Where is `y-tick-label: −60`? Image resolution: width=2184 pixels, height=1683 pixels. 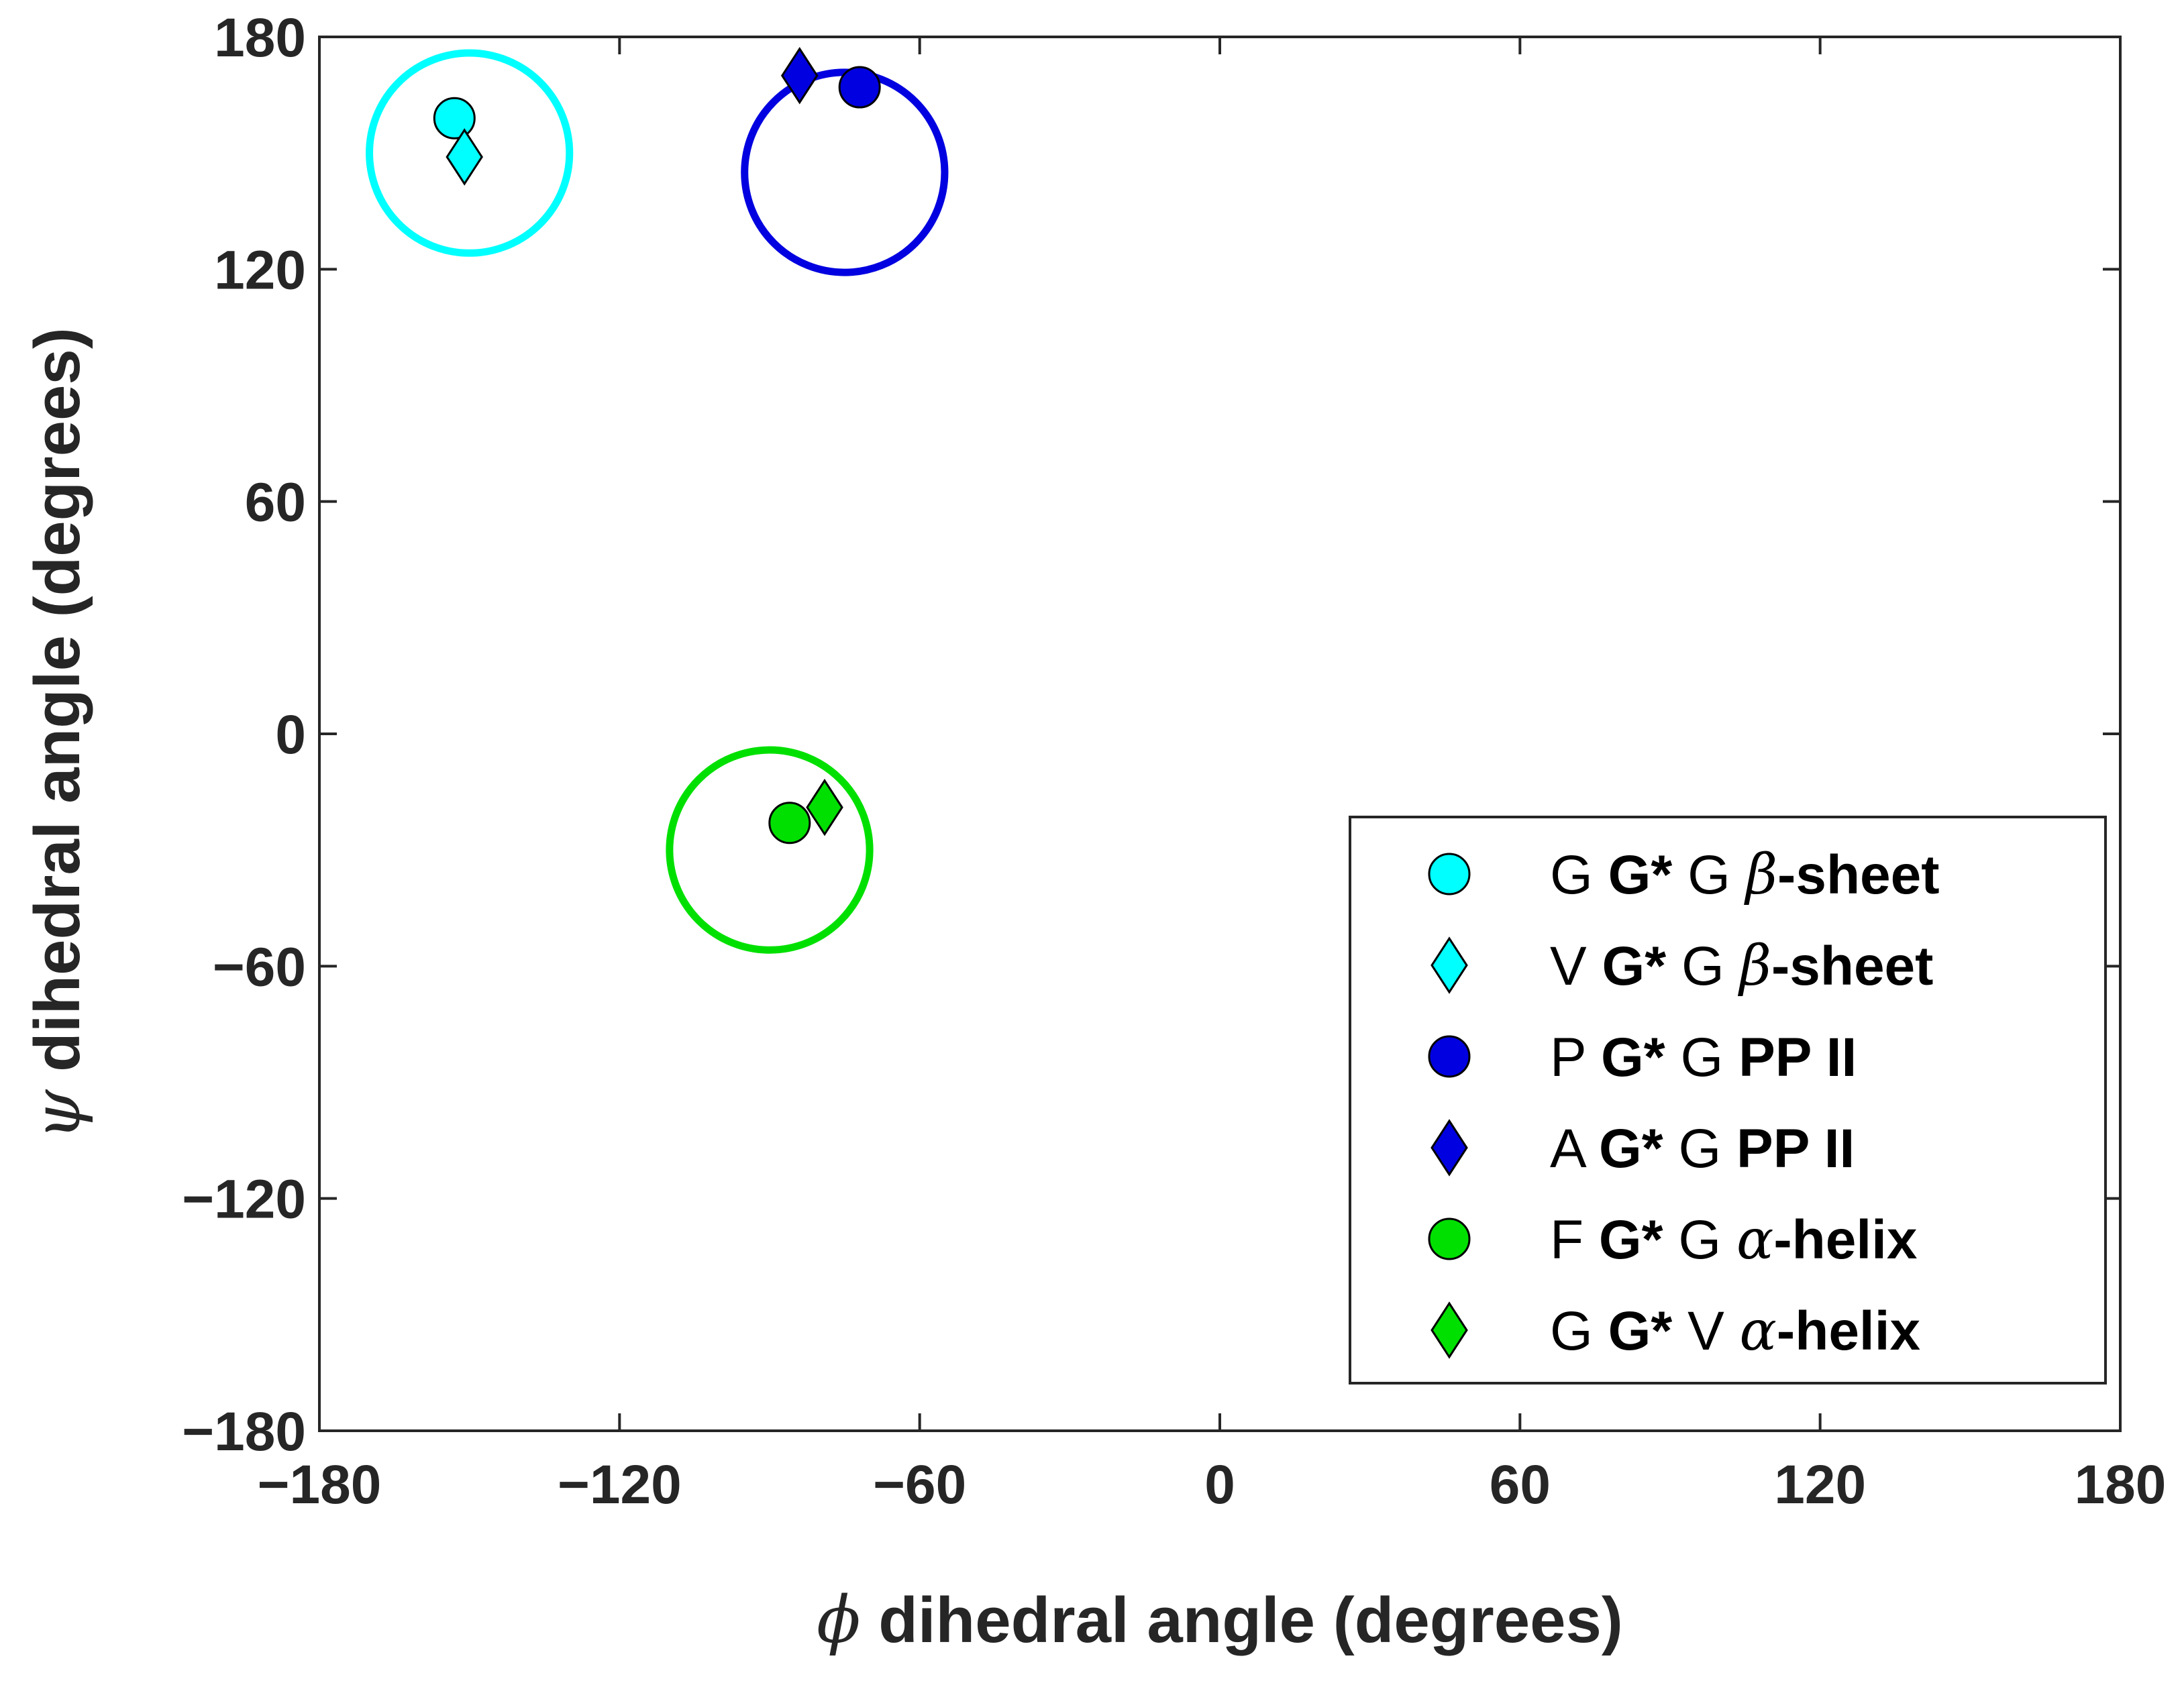
y-tick-label: −60 is located at coordinates (259, 967).